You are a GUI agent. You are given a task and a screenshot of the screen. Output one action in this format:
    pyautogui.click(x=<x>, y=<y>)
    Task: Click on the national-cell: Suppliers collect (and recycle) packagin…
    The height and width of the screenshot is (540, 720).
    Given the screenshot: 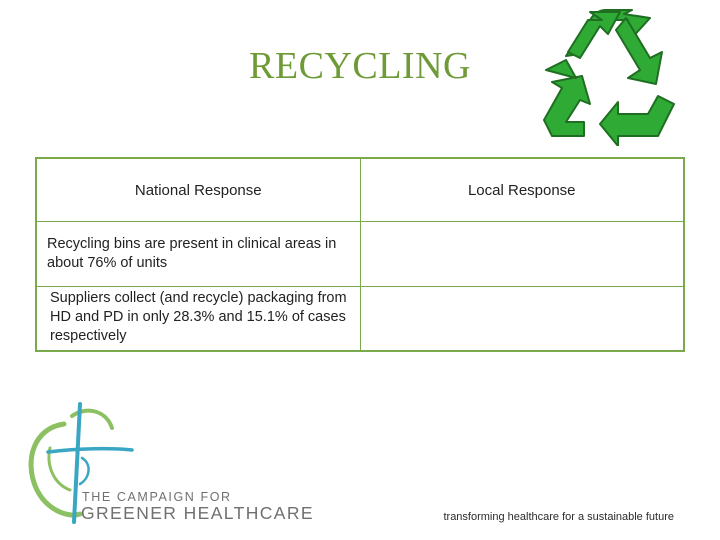 What is the action you would take?
    pyautogui.click(x=198, y=319)
    